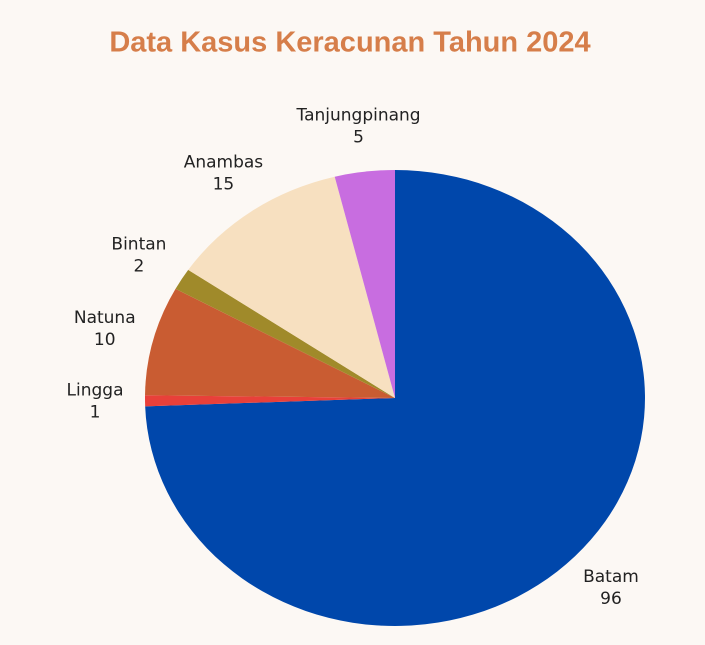 The height and width of the screenshot is (645, 705). I want to click on slice-label: Anambas, so click(224, 163).